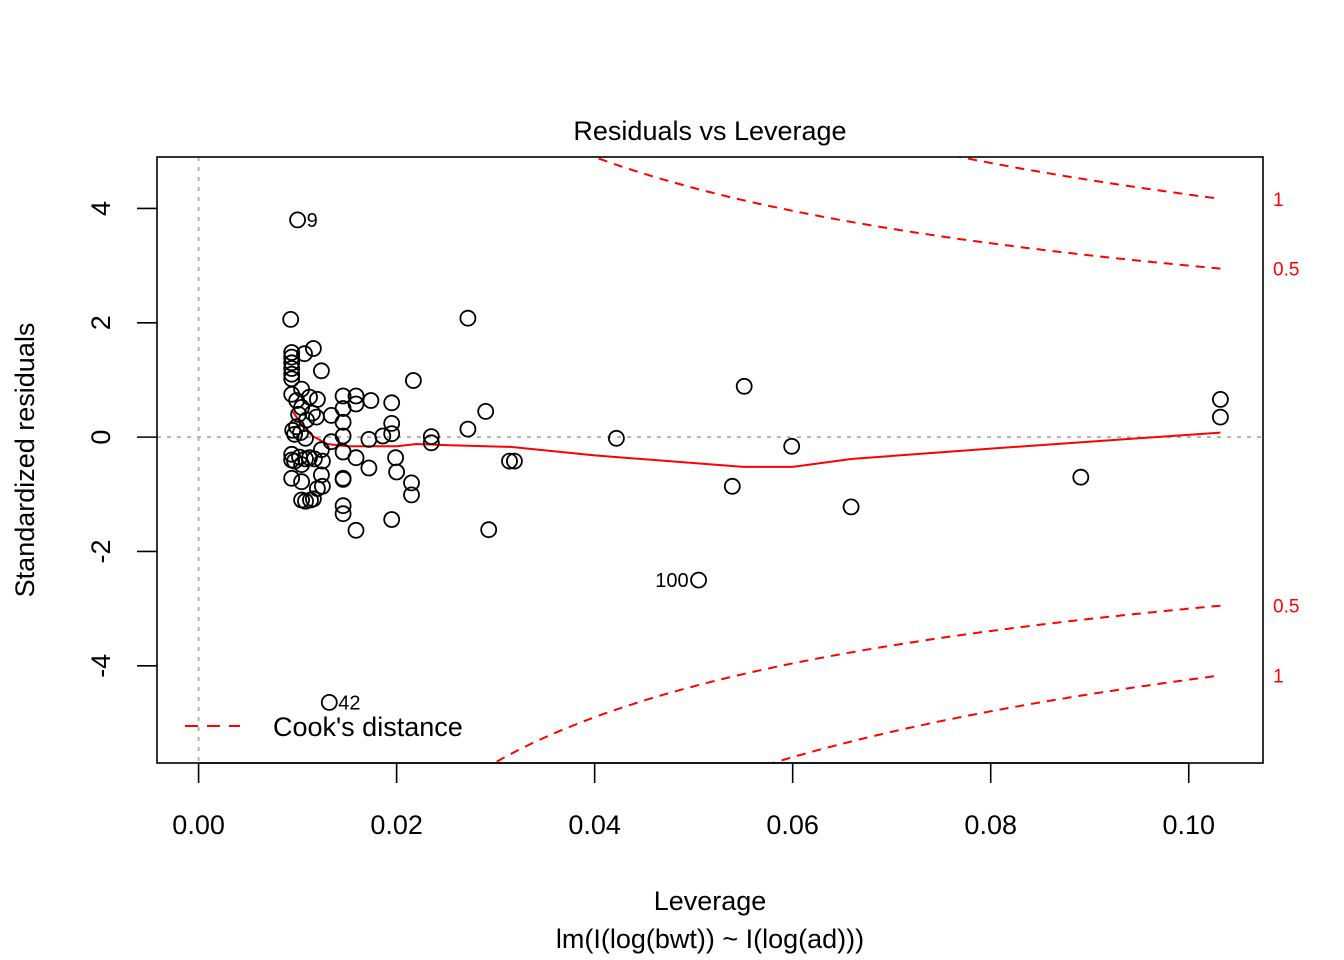 This screenshot has width=1344, height=960. What do you see at coordinates (198, 825) in the screenshot?
I see `x-tick-label: 0.00` at bounding box center [198, 825].